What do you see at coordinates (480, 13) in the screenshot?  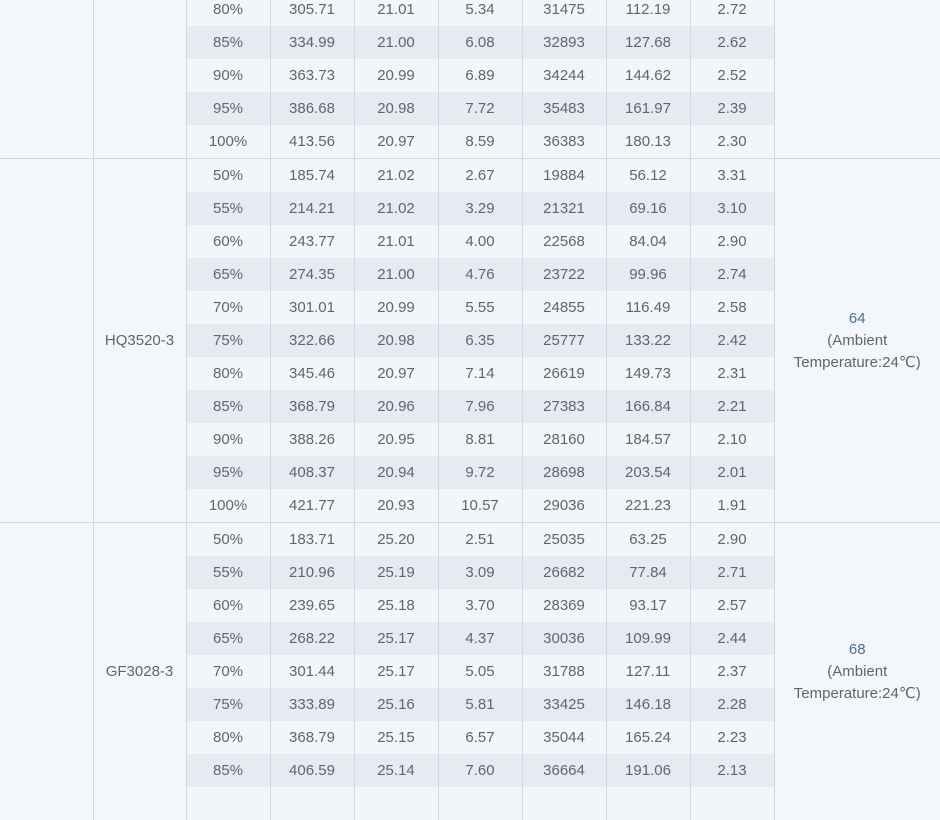 I see `value-cell-c3: 5.34` at bounding box center [480, 13].